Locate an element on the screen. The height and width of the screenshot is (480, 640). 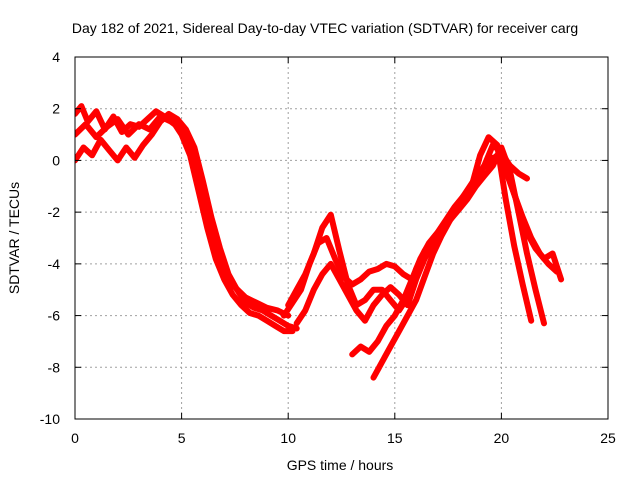
x-tick-label: 5 is located at coordinates (182, 438).